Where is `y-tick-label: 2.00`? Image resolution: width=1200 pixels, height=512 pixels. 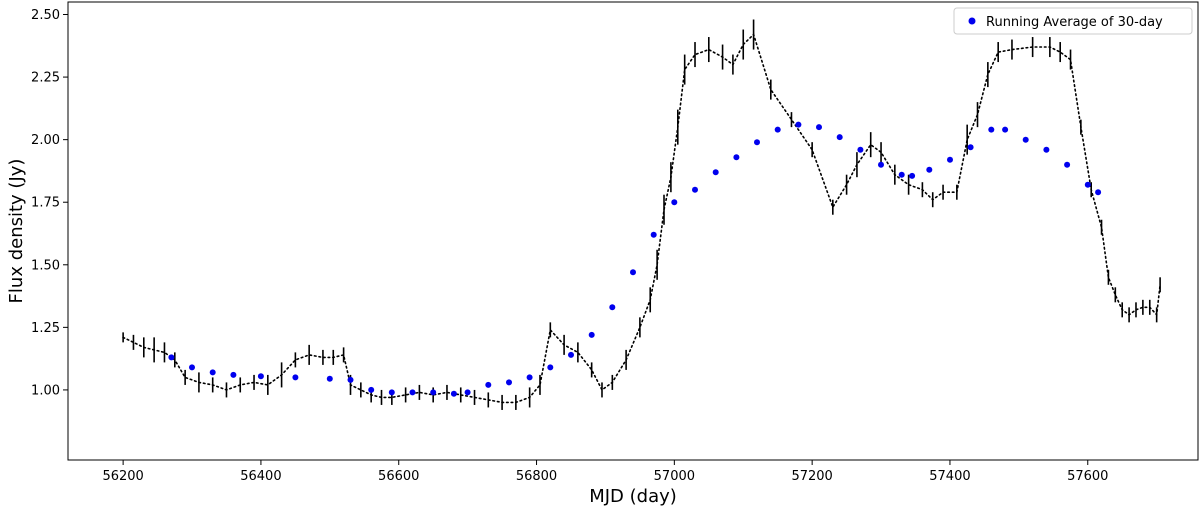 y-tick-label: 2.00 is located at coordinates (45, 140).